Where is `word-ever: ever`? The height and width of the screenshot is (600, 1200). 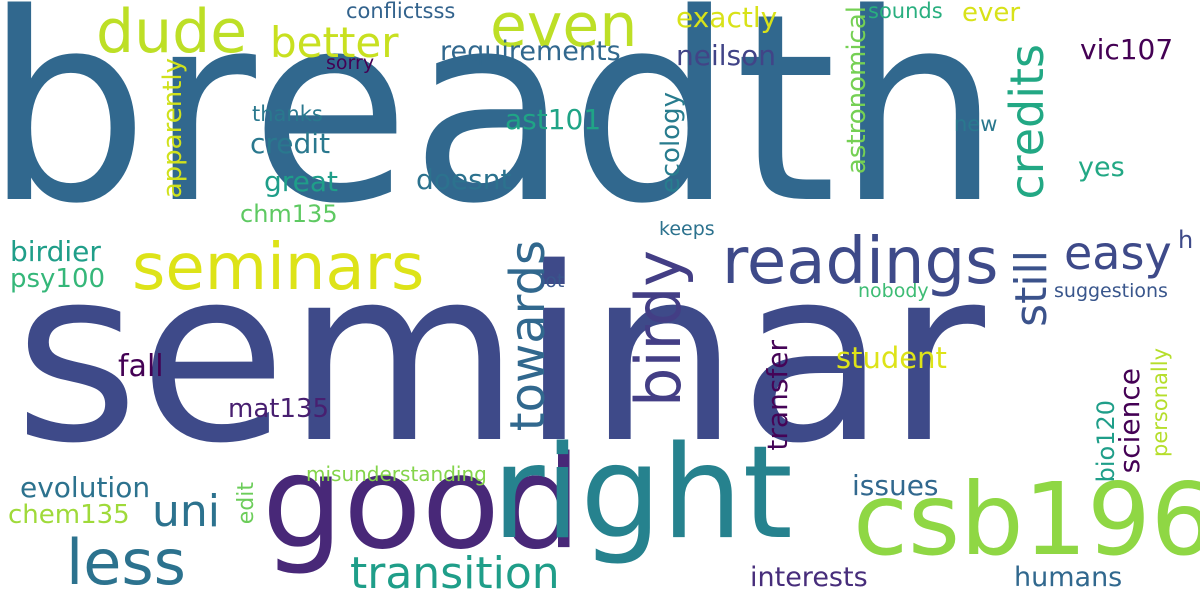 word-ever: ever is located at coordinates (991, 14).